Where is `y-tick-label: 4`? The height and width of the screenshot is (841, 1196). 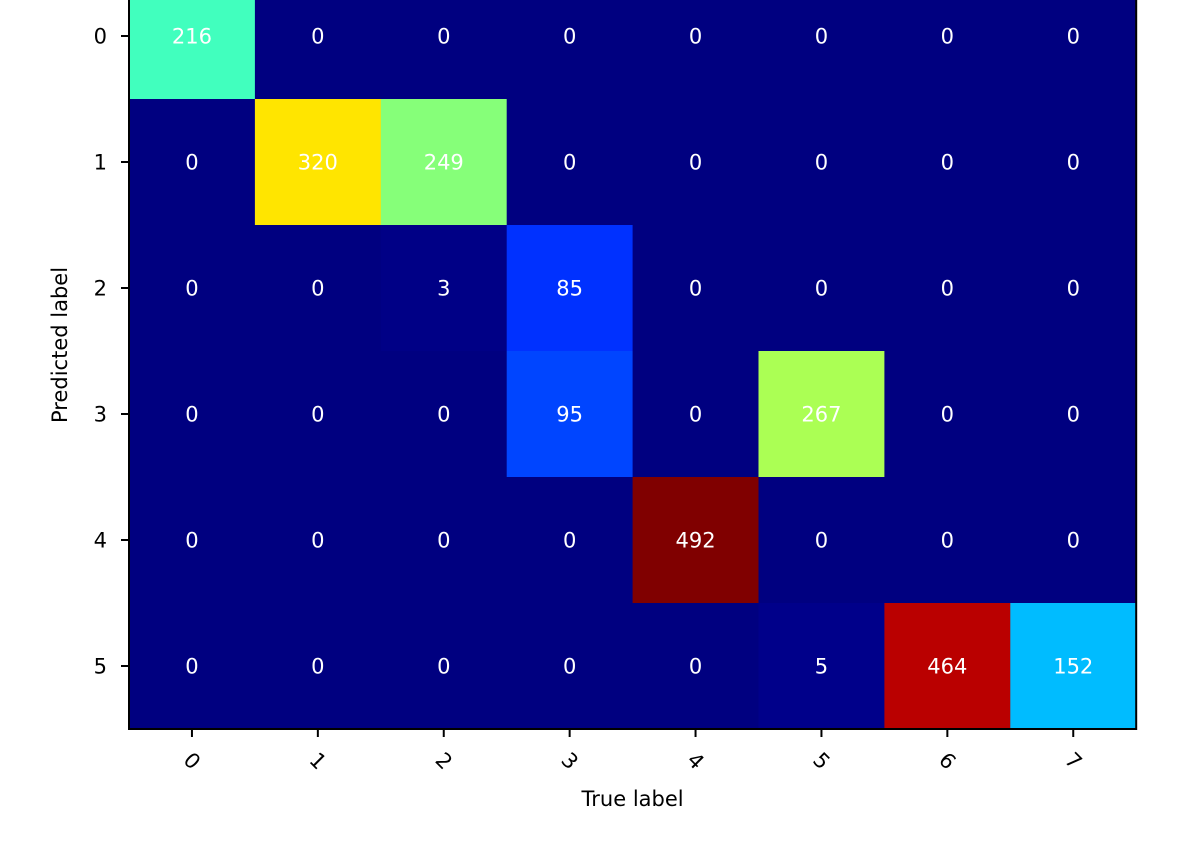 y-tick-label: 4 is located at coordinates (100, 541).